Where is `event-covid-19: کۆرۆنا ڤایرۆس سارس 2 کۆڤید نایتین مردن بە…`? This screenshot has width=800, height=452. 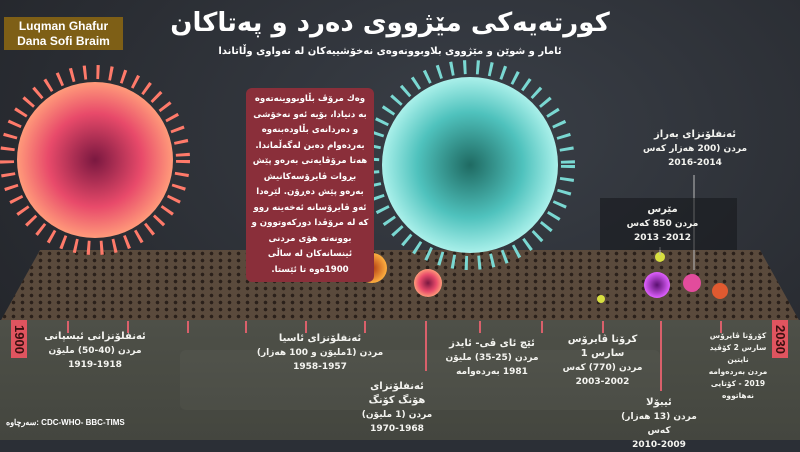 event-covid-19: کۆرۆنا ڤایرۆس سارس 2 کۆڤید نایتین مردن بە… is located at coordinates (738, 365).